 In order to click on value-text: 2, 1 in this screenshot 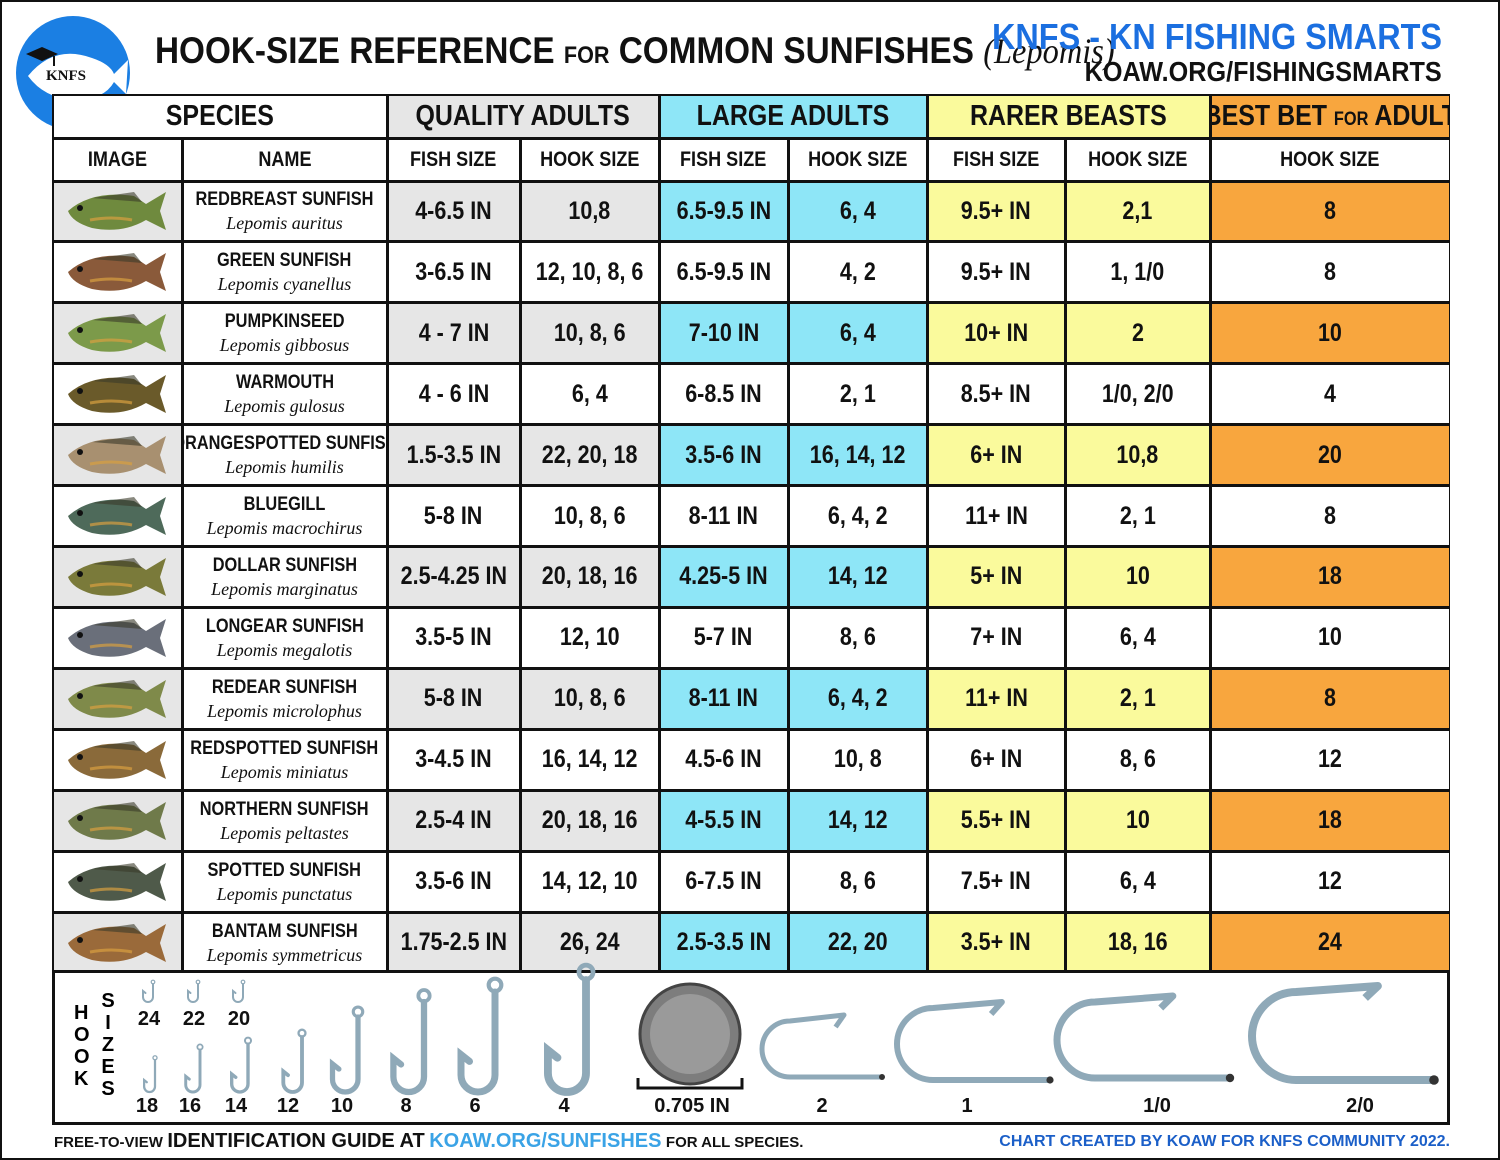, I will do `click(1137, 698)`.